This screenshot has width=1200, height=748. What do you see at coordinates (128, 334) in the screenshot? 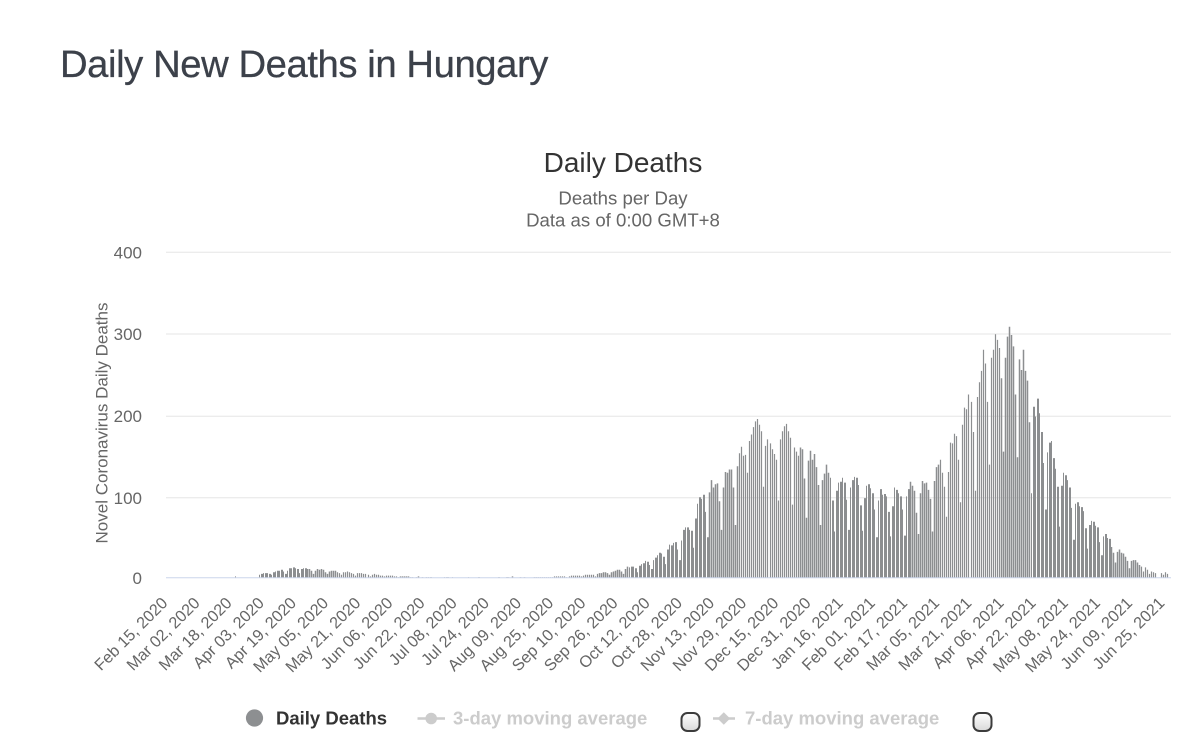
I see `svg-text: 300` at bounding box center [128, 334].